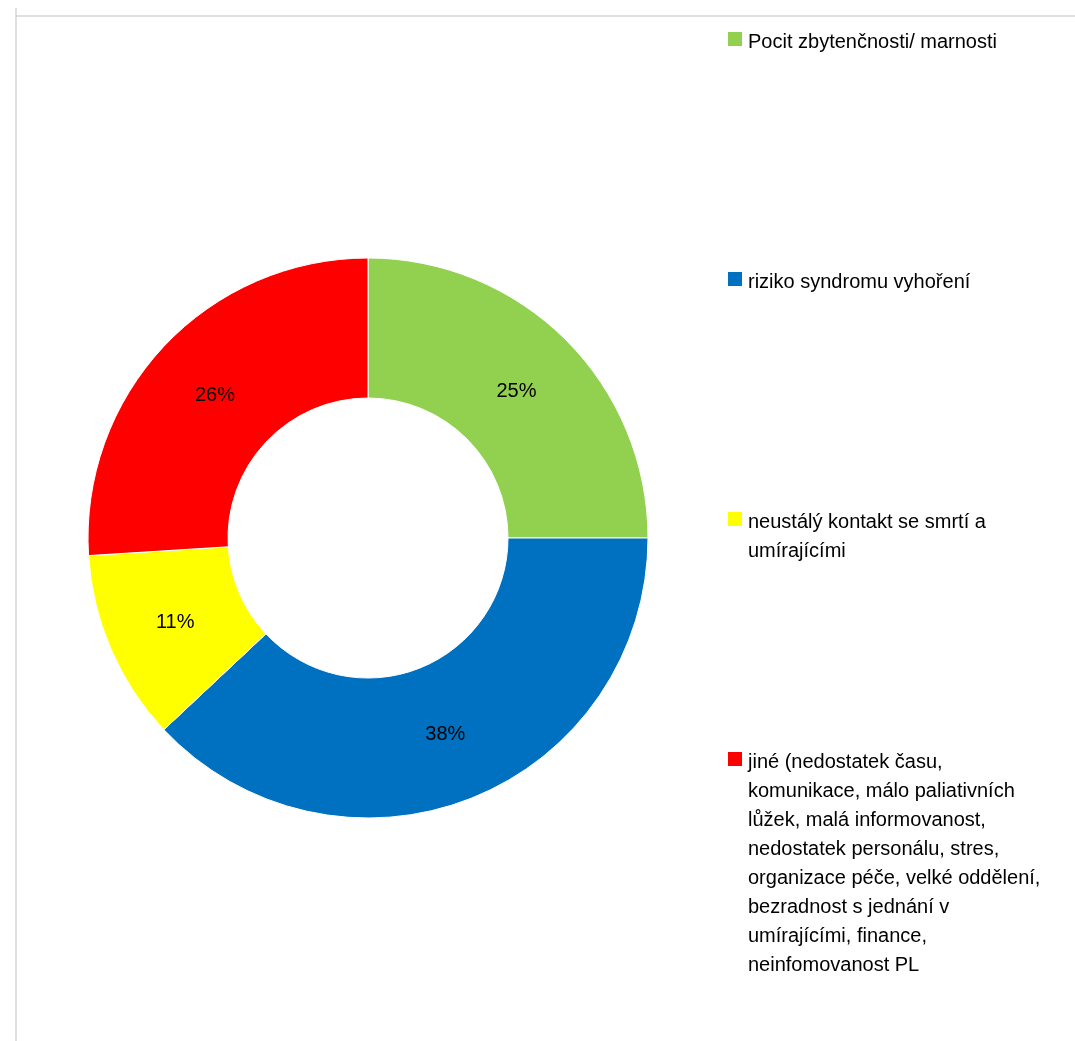 The height and width of the screenshot is (1041, 1075). I want to click on legend-label: jiné (nedostatek času, komunikace, málo paliativních lůžek, malá informovanost, nedostatek personálu, stres, organizace péče, velké oddělení, bezradnost s jednání v umírajícími, finance, neinfomovanost PL, so click(894, 862).